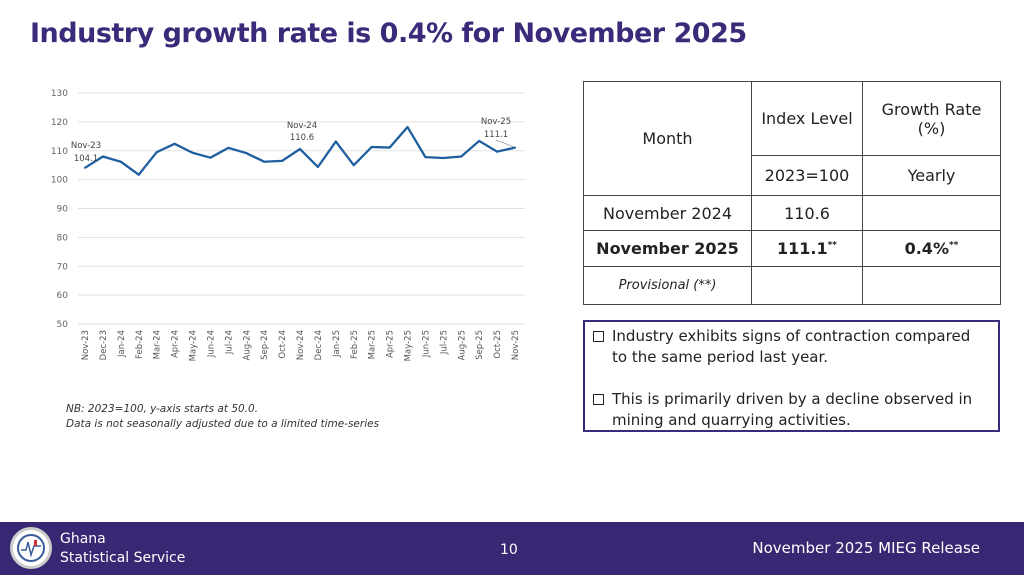 This screenshot has width=1024, height=575. Describe the element at coordinates (104, 345) in the screenshot. I see `x-tick-label: Dec-23` at that location.